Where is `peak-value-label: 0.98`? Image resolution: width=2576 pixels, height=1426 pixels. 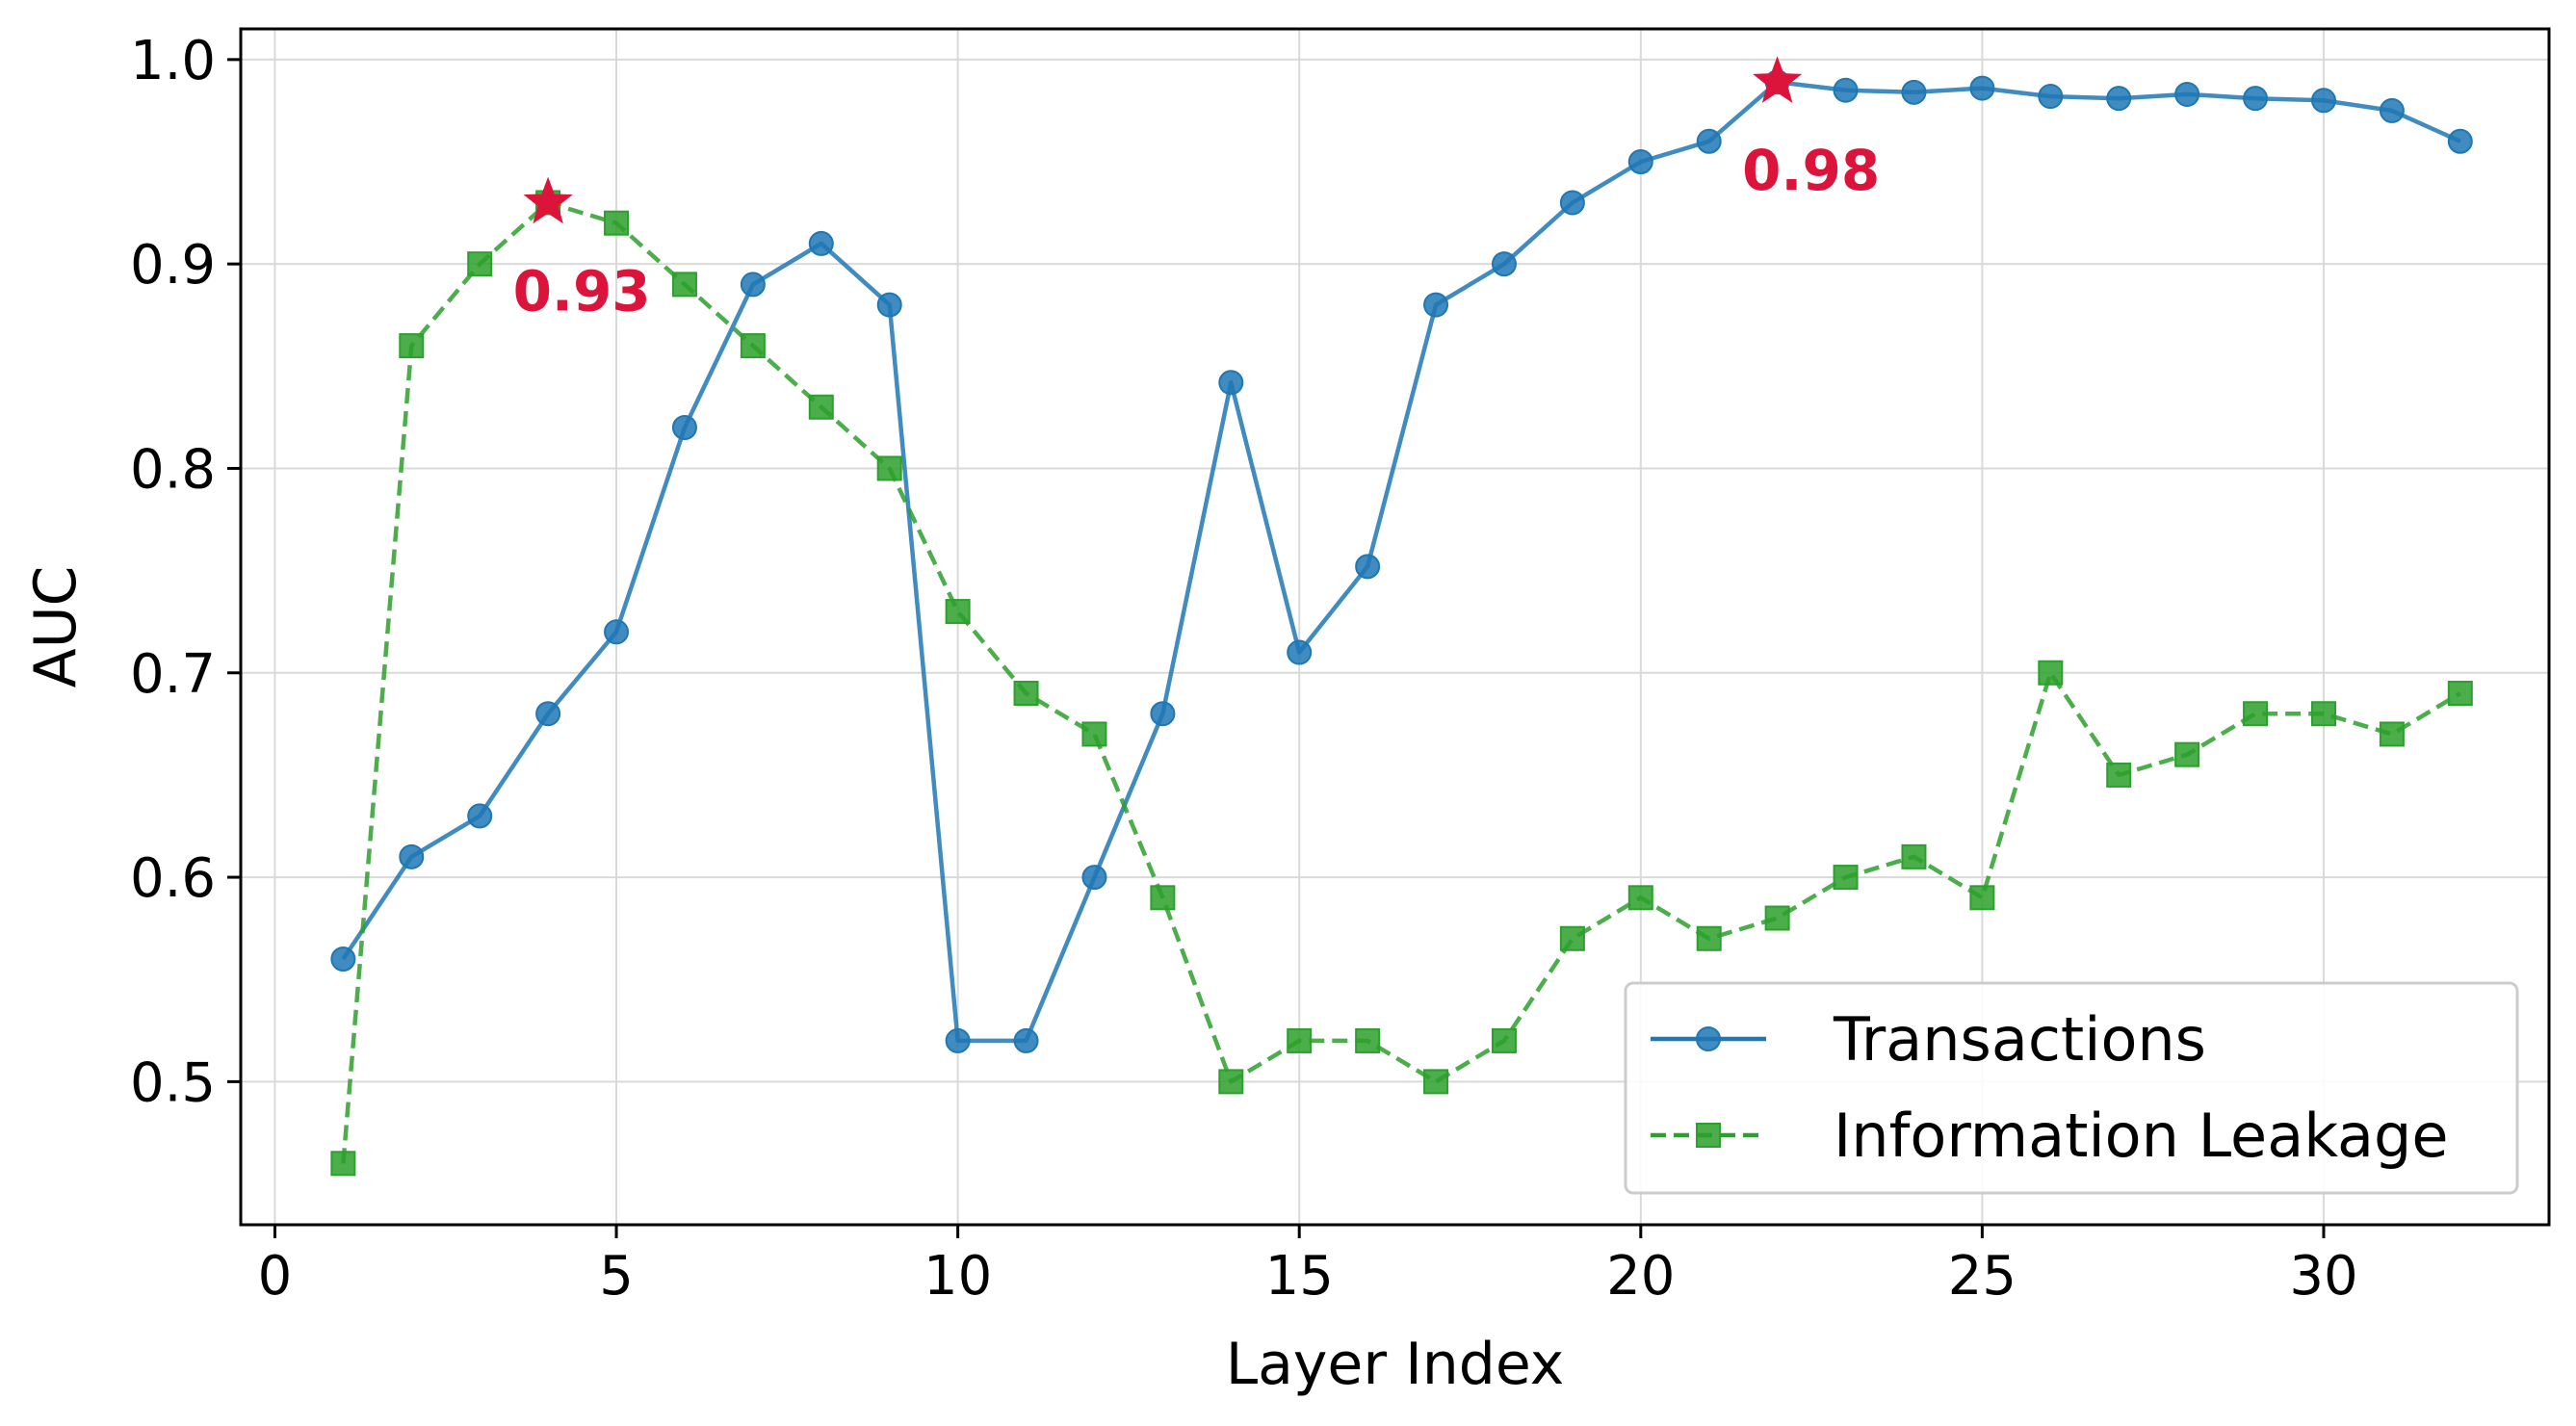
peak-value-label: 0.98 is located at coordinates (1811, 170).